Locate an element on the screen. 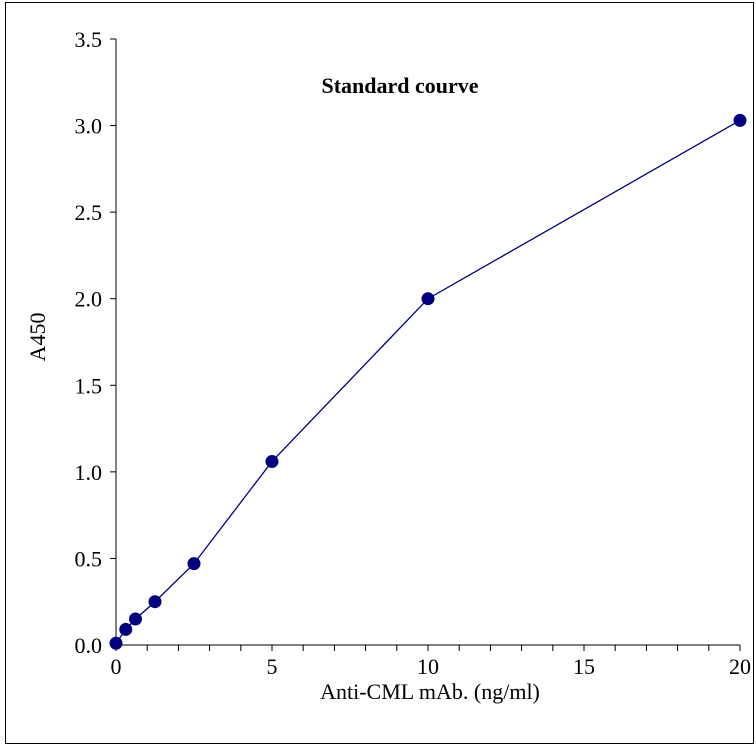 This screenshot has height=747, width=756. x-tick-label: 15 is located at coordinates (584, 666).